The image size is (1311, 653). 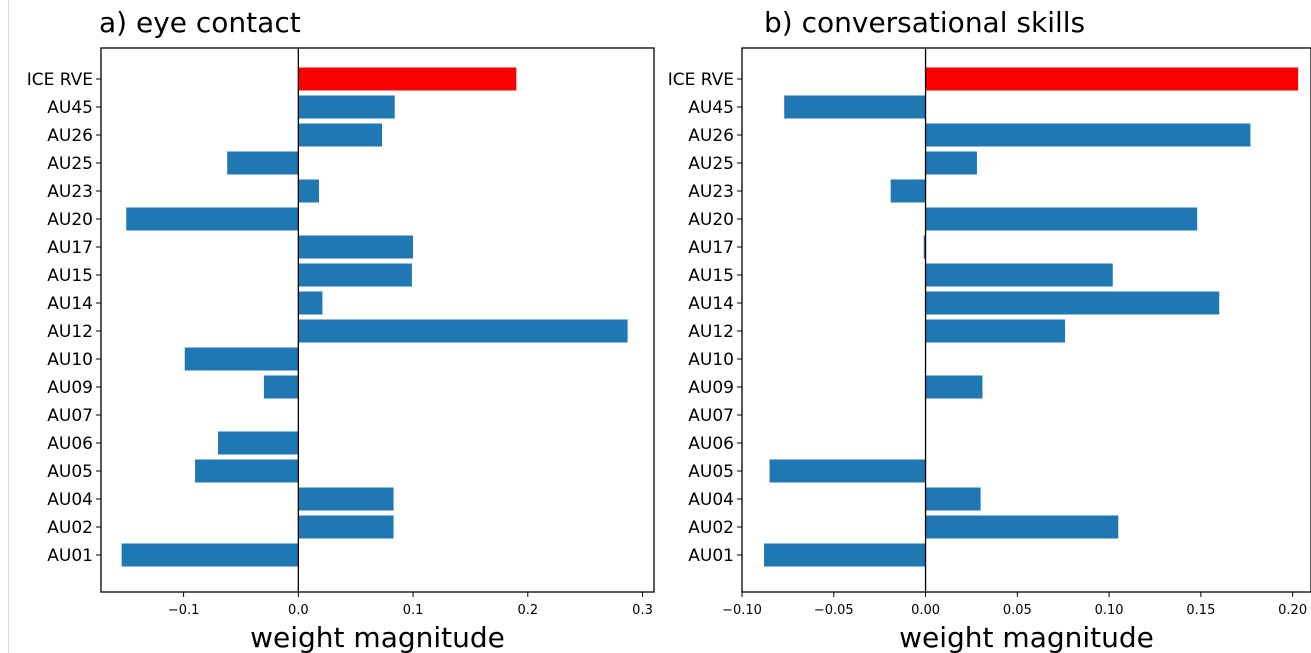 I want to click on left-edge-rule, so click(x=8, y=326).